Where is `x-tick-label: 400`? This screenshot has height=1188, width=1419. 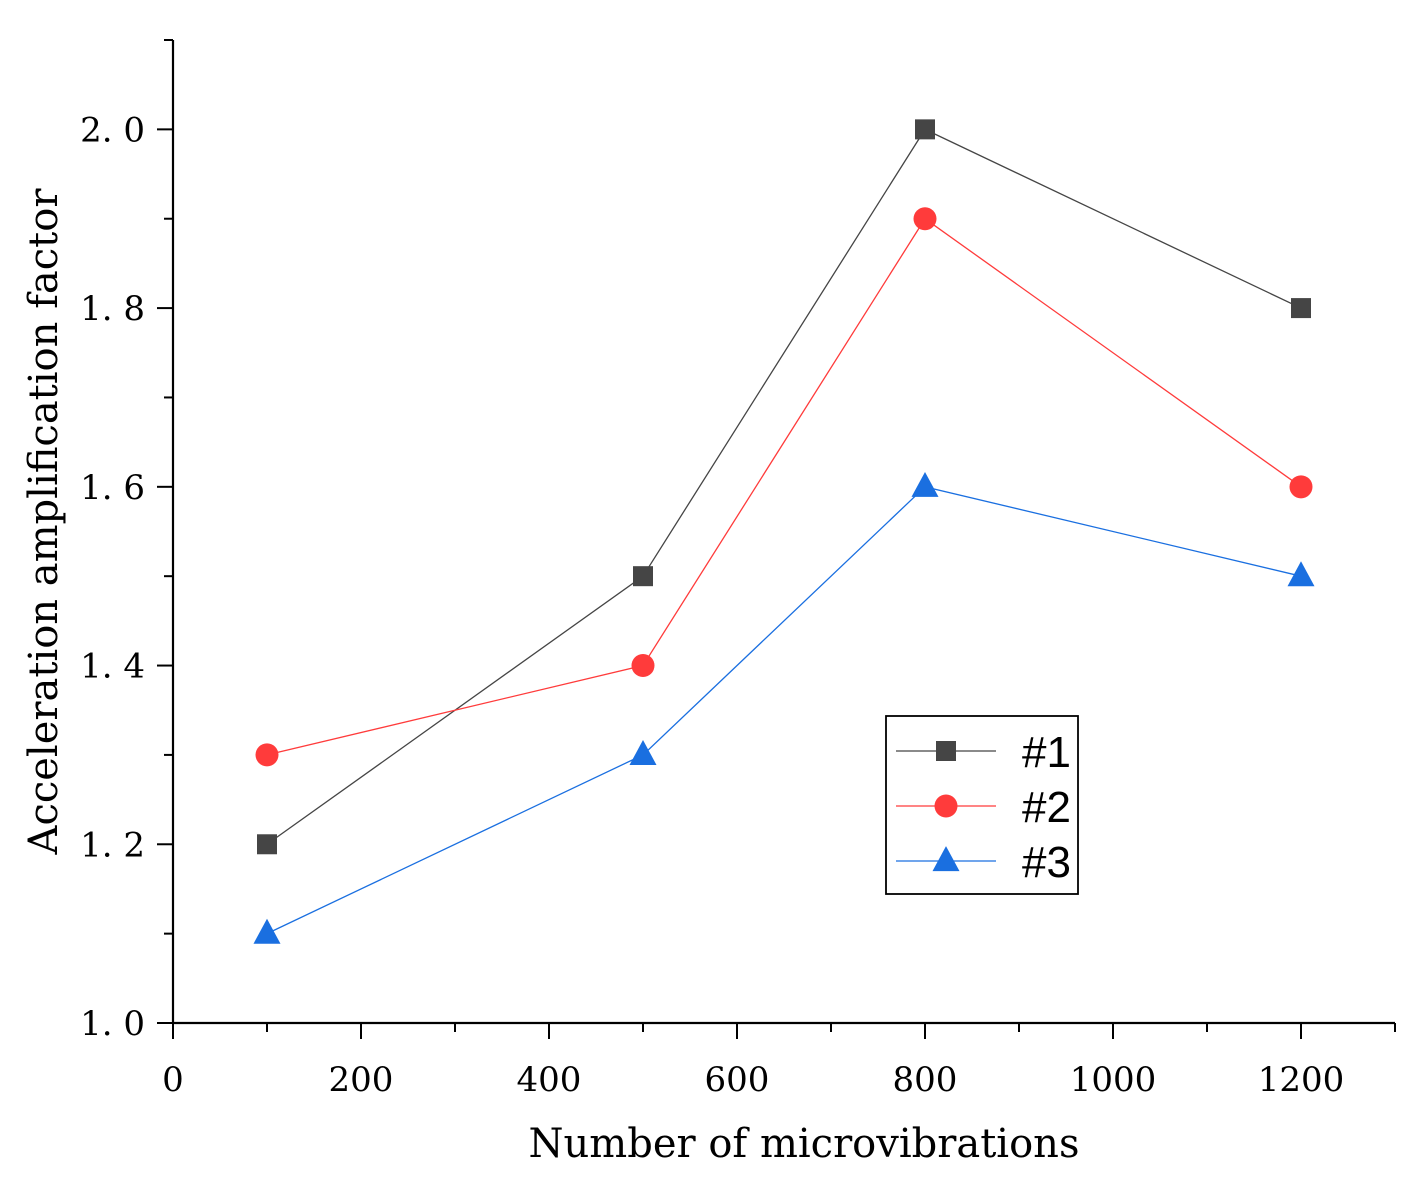
x-tick-label: 400 is located at coordinates (549, 1080).